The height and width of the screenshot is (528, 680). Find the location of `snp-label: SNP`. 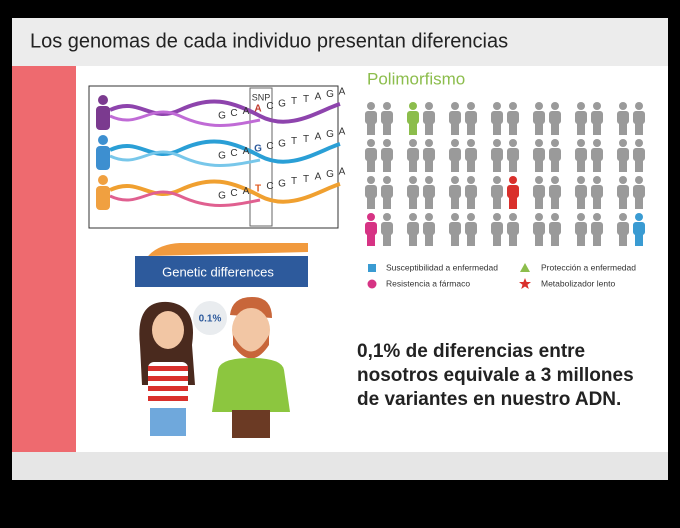

snp-label: SNP is located at coordinates (261, 97).